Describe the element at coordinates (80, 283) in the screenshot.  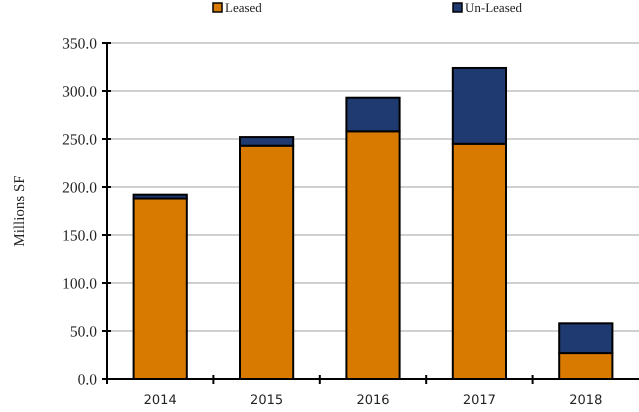
I see `y-tick-label: 100.0` at that location.